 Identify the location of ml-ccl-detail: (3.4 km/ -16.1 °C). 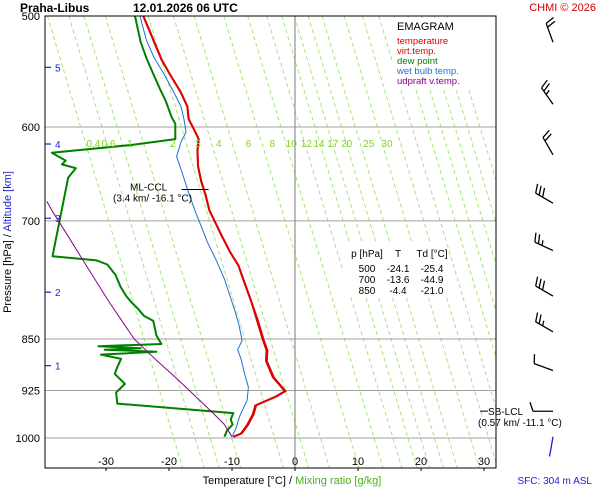
(152, 198).